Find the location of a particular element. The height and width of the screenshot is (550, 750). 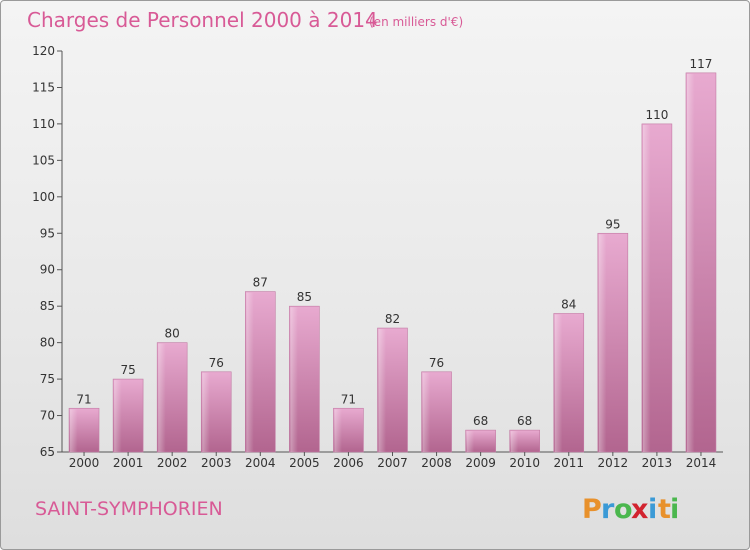

bar-value-label: 87 is located at coordinates (260, 283).